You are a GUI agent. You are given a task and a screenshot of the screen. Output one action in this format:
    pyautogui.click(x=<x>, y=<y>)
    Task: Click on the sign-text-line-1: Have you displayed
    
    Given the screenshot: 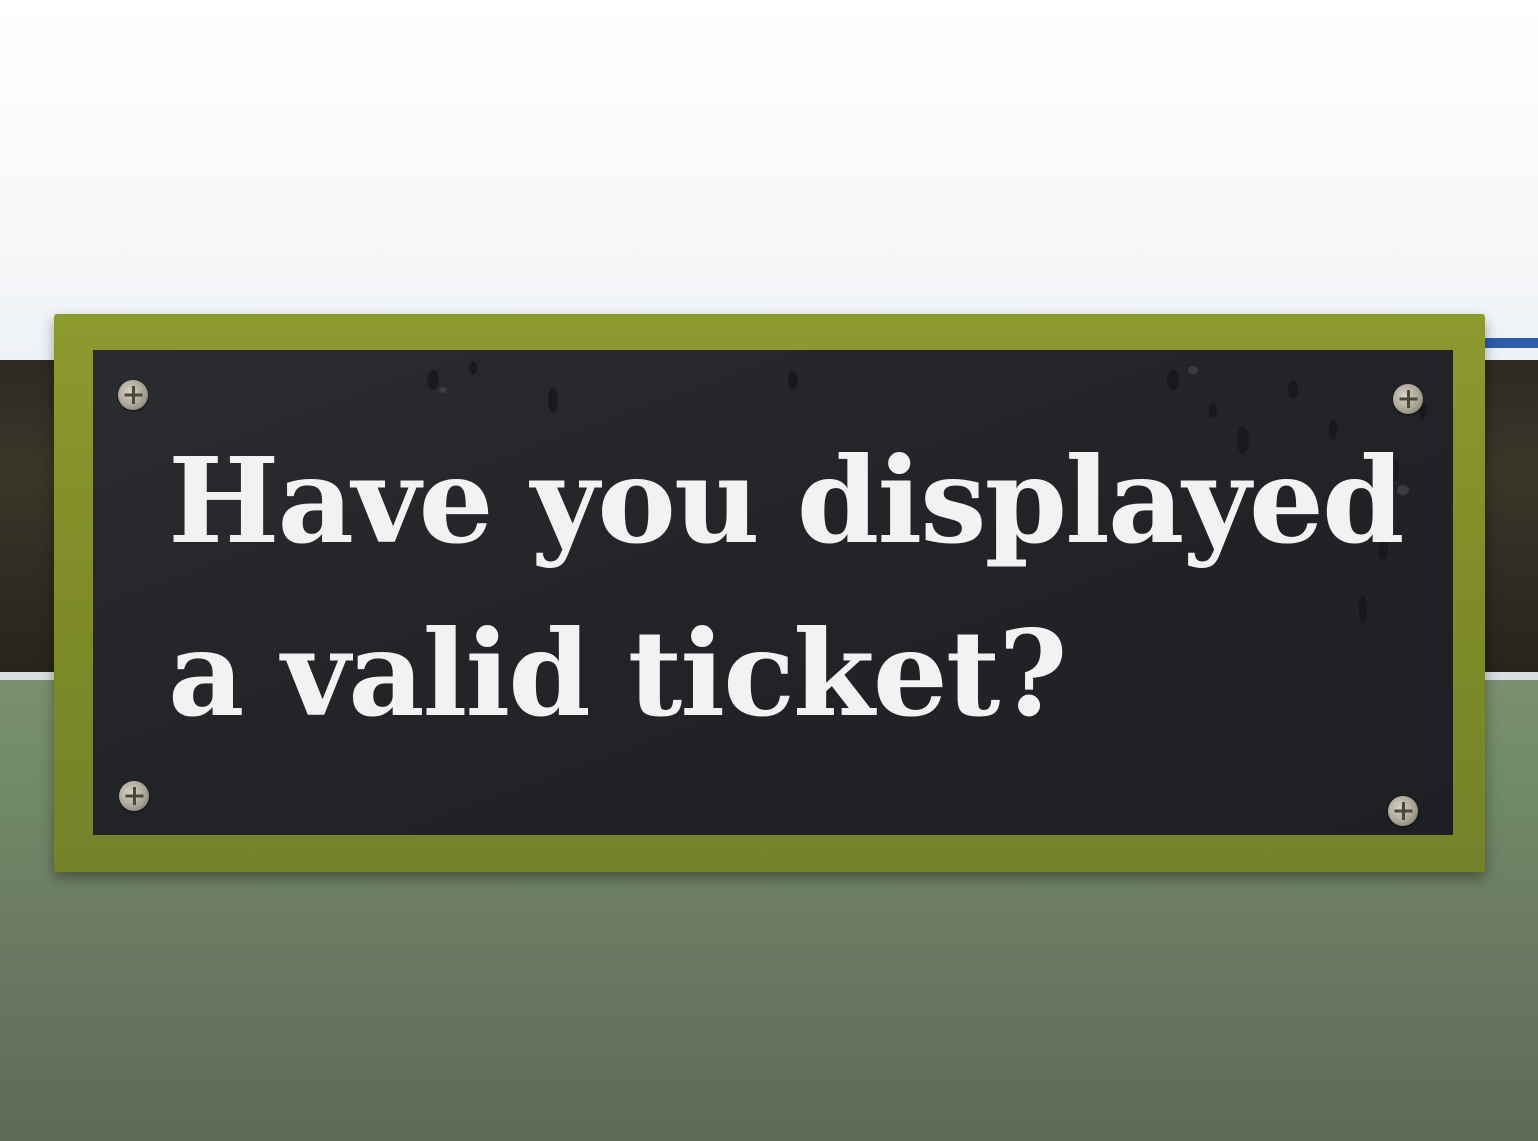 What is the action you would take?
    pyautogui.click(x=786, y=500)
    